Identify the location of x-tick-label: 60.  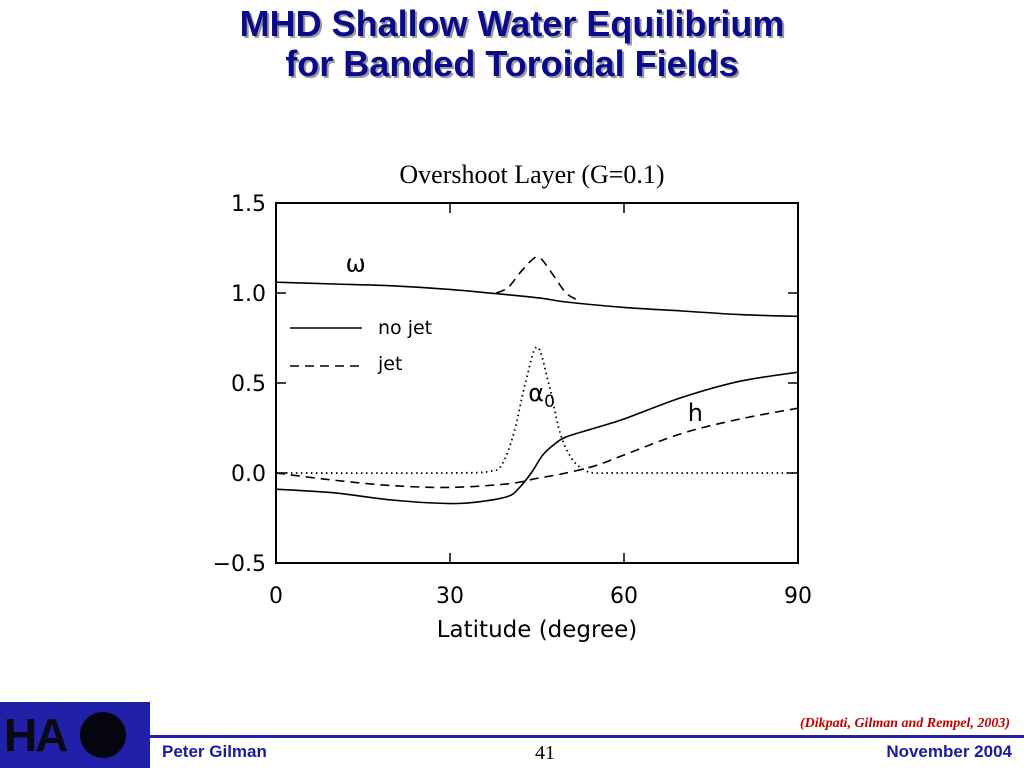
(624, 596).